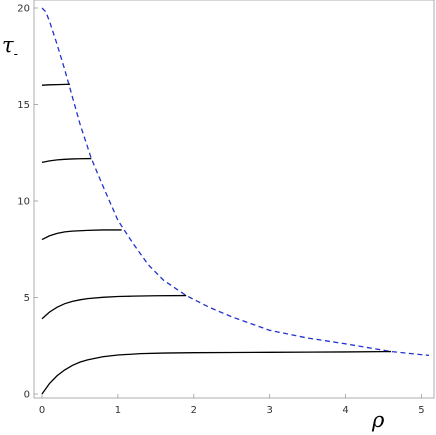 The image size is (436, 435). What do you see at coordinates (42, 410) in the screenshot?
I see `x-tick-label: 0` at bounding box center [42, 410].